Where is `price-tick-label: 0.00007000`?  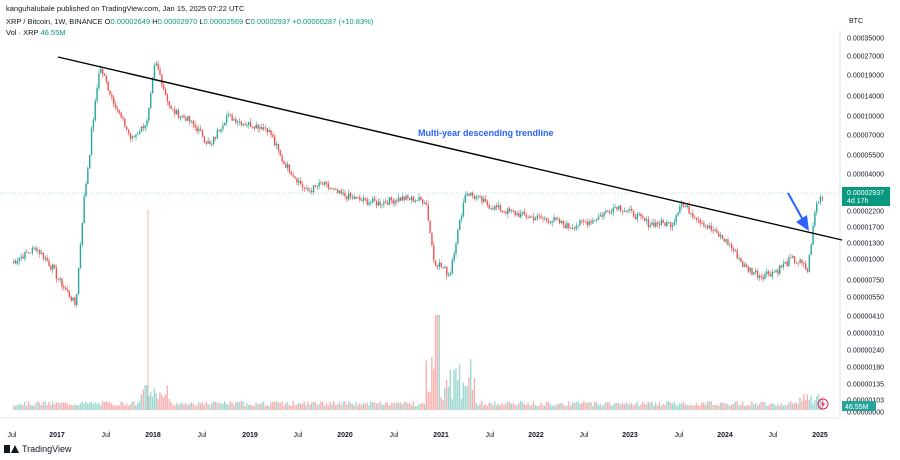 price-tick-label: 0.00007000 is located at coordinates (865, 136).